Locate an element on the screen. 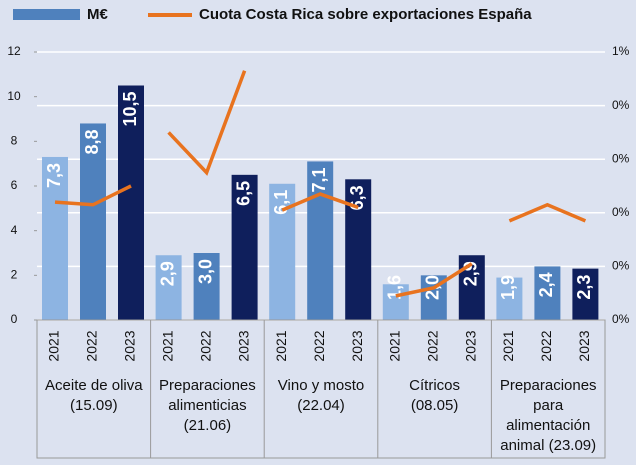 The image size is (636, 465). group-label: alimenticias is located at coordinates (207, 405).